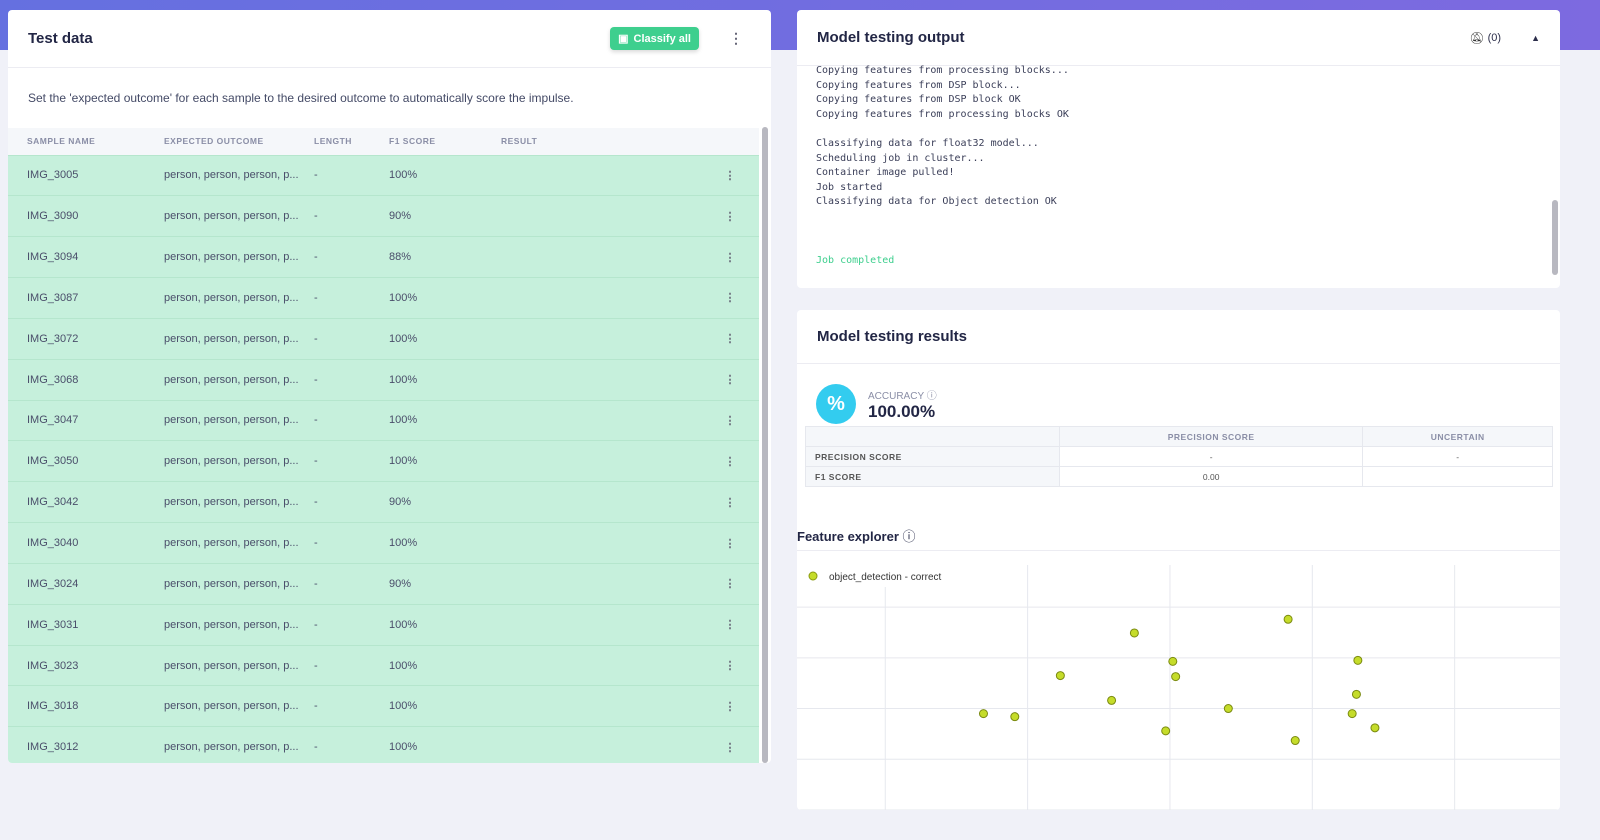 Image resolution: width=1600 pixels, height=840 pixels. I want to click on cell-name: IMG_3094, so click(86, 257).